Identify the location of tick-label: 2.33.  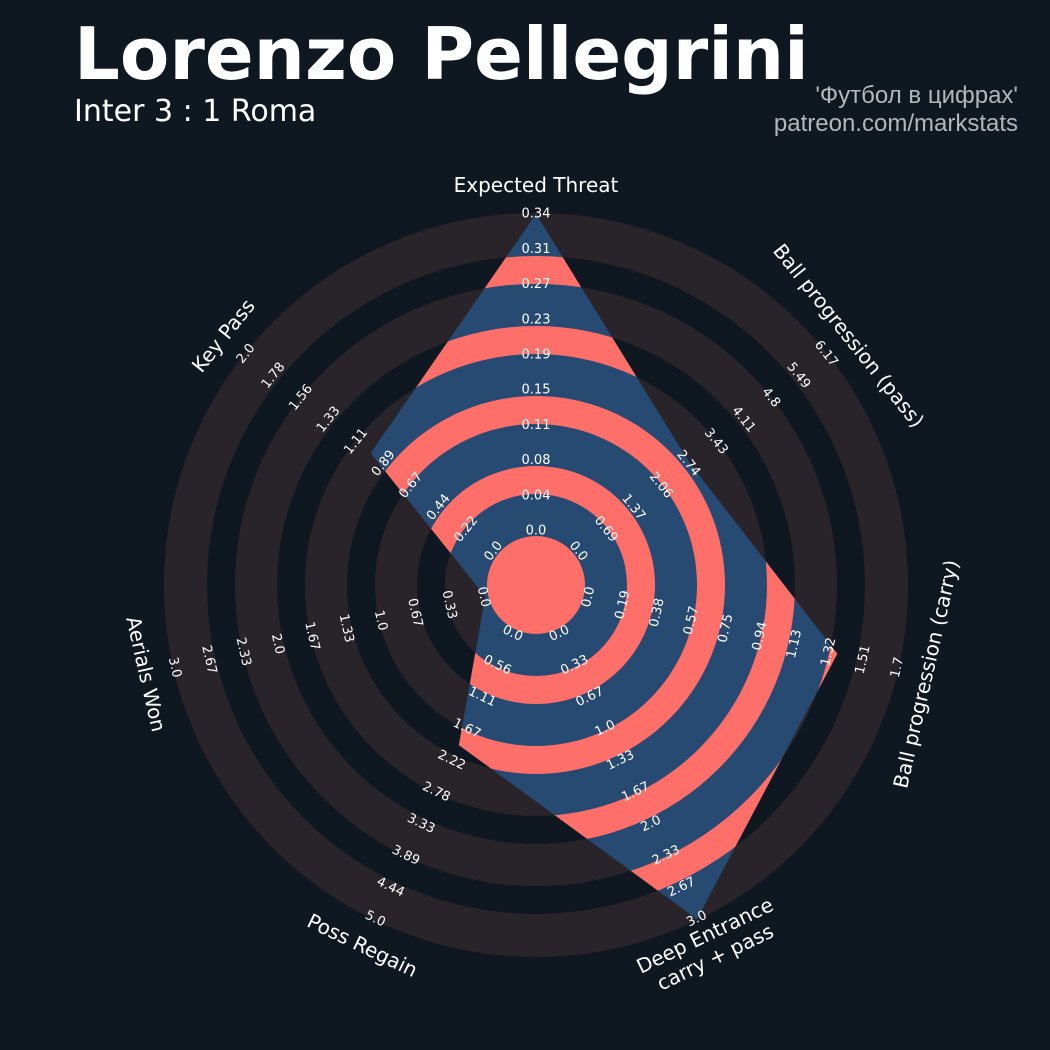
(243, 652).